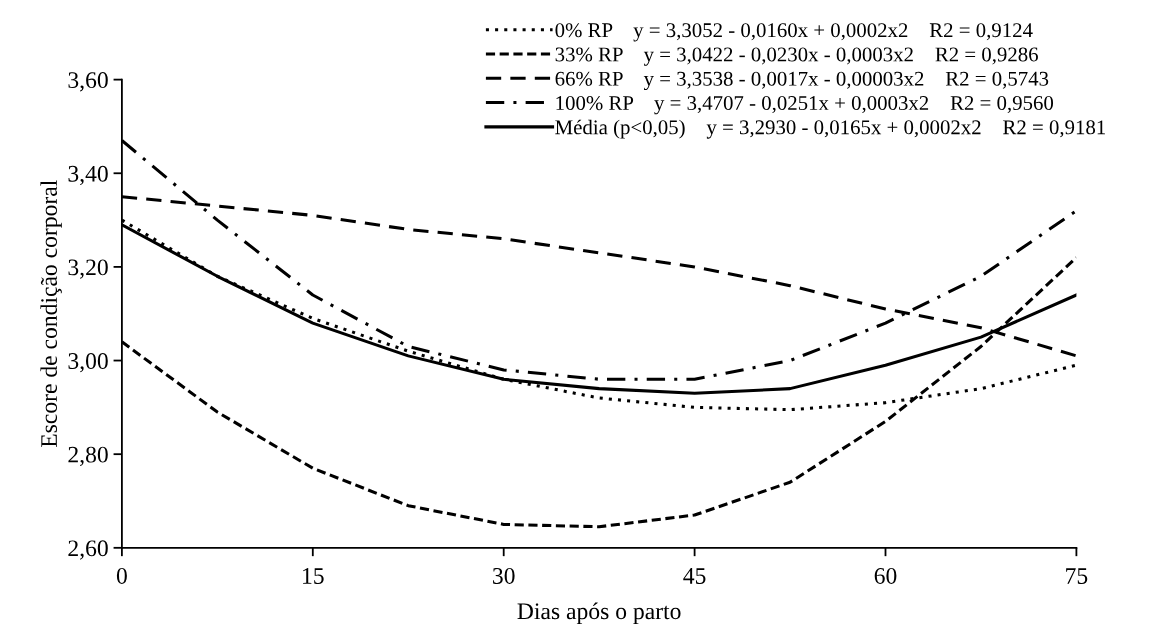  I want to click on legend-label: Média (p<0,05) y = 3,2930 - 0,0165x + 0,0002x2 R2 = 0,9181, so click(830, 129).